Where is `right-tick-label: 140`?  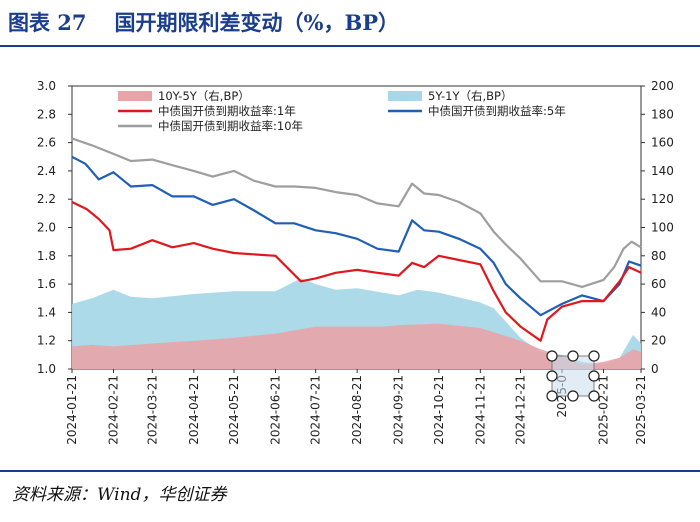 right-tick-label: 140 is located at coordinates (662, 171).